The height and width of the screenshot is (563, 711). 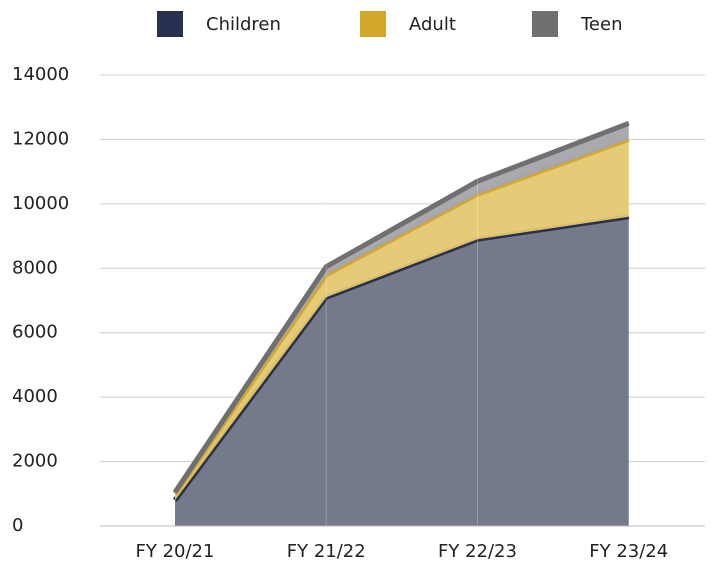 What do you see at coordinates (175, 551) in the screenshot?
I see `x-tick-label: FY 20/21` at bounding box center [175, 551].